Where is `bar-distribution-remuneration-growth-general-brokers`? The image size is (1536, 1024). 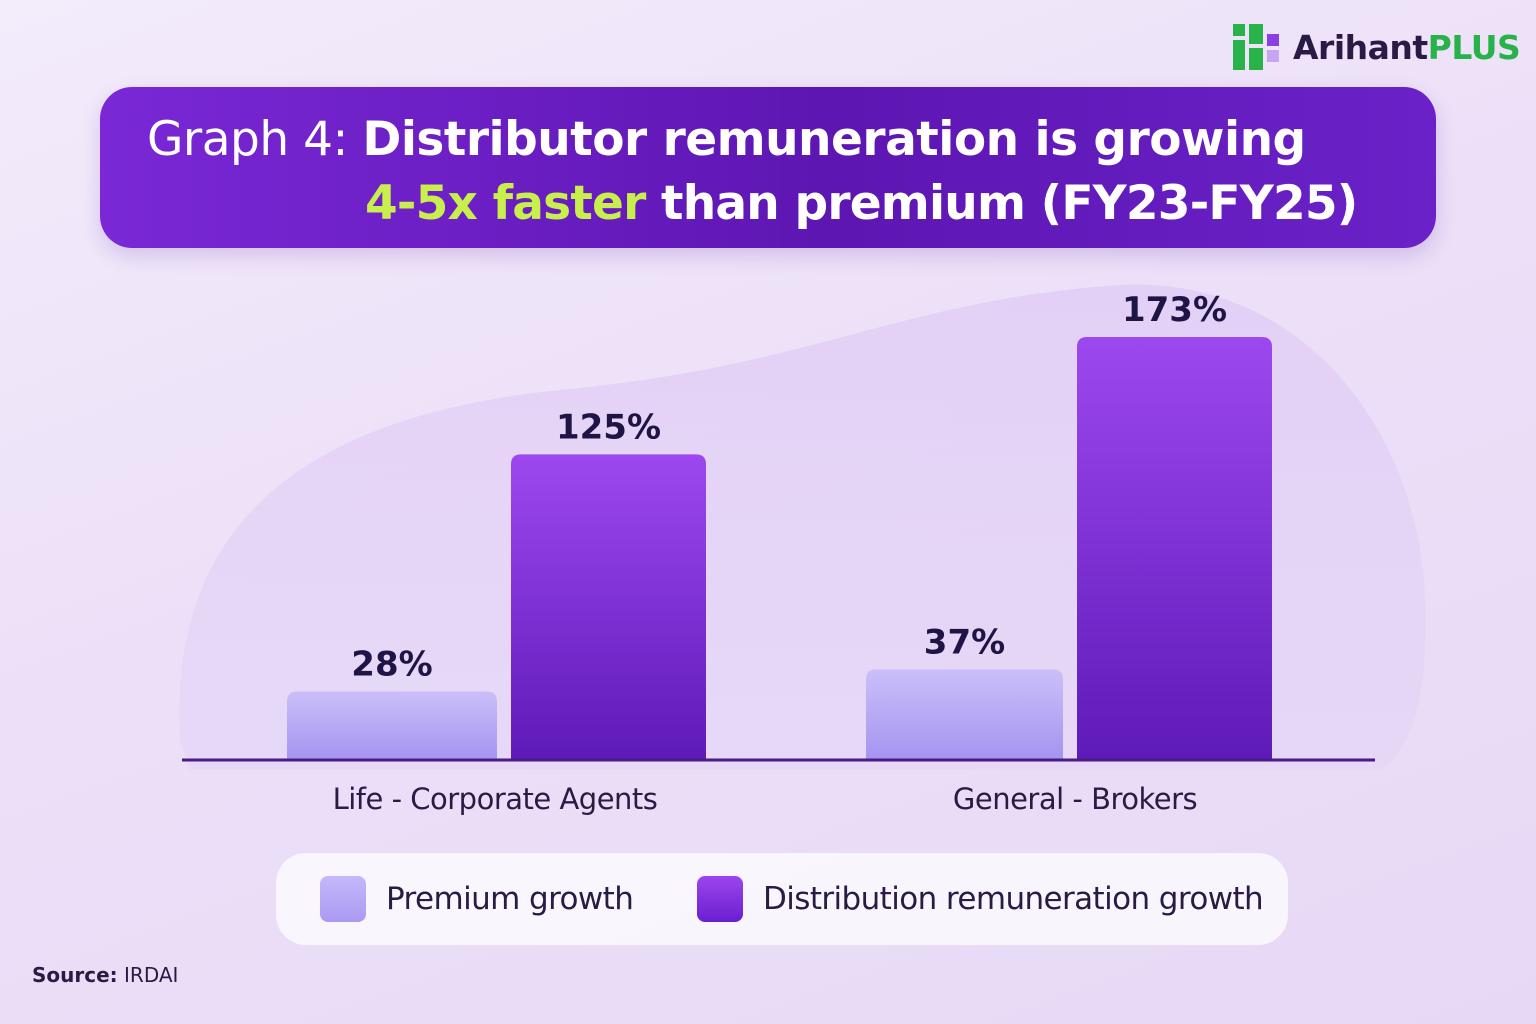
bar-distribution-remuneration-growth-general-brokers is located at coordinates (1174, 548).